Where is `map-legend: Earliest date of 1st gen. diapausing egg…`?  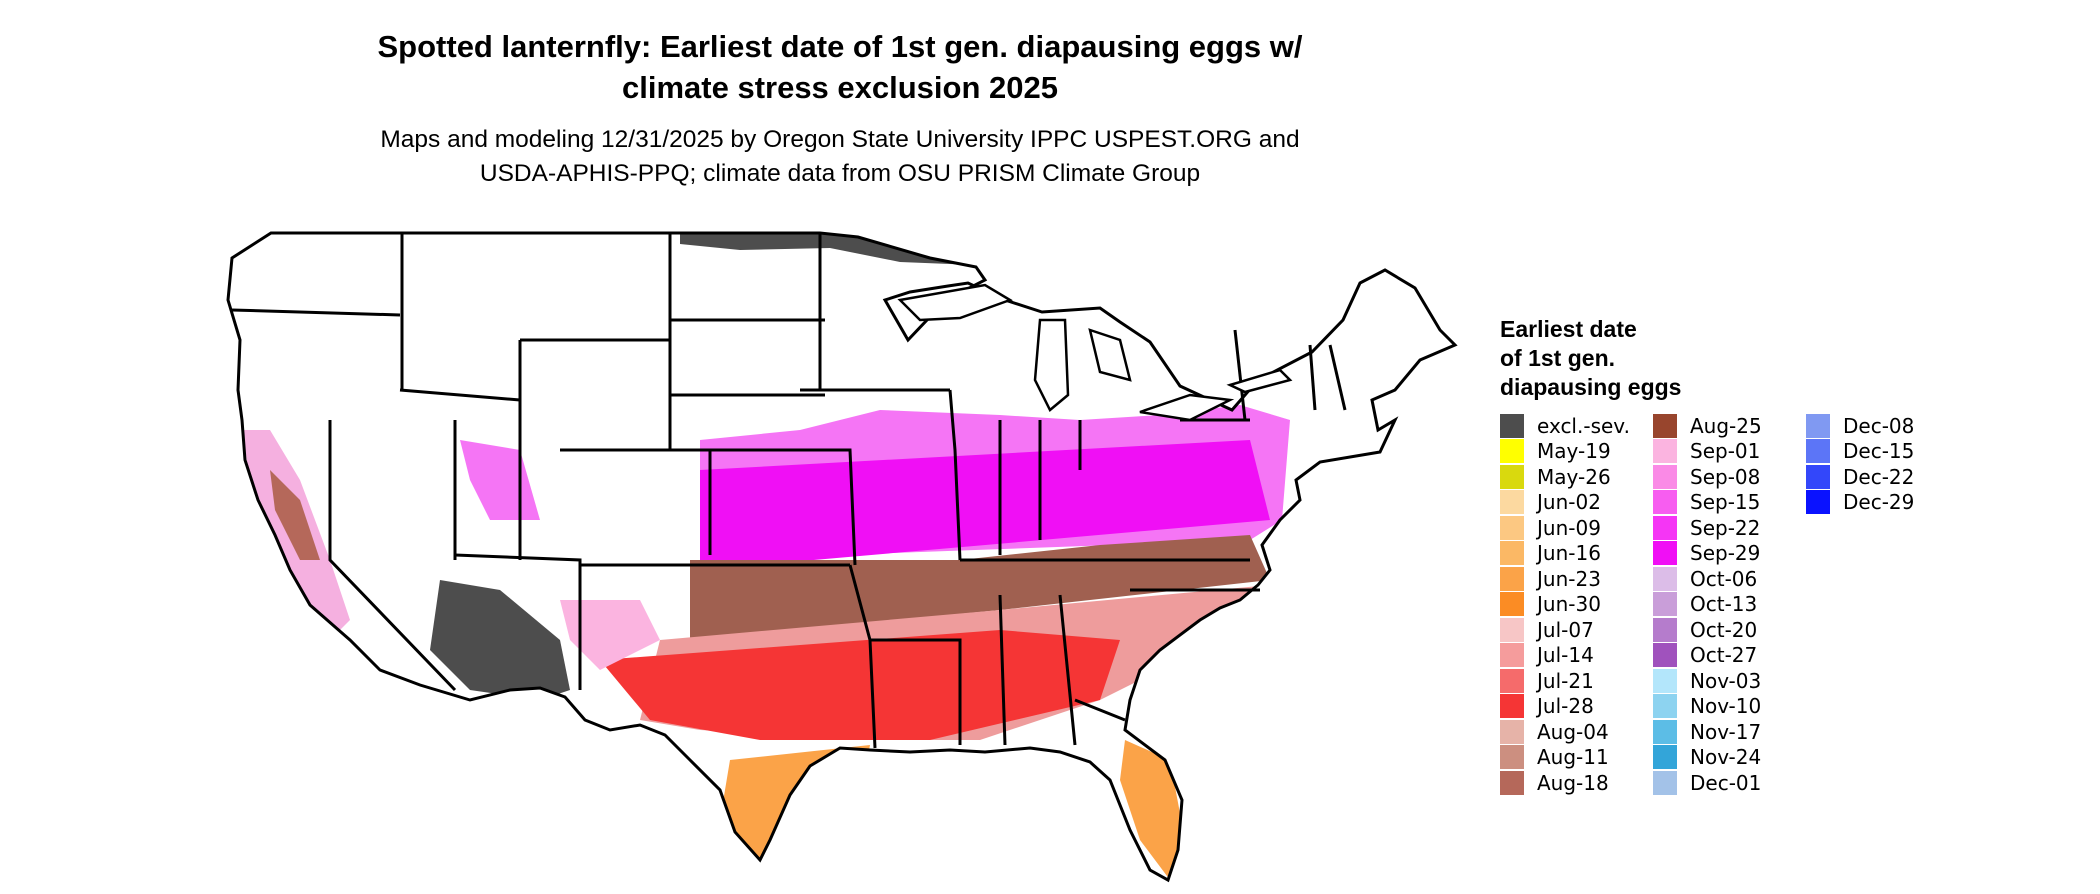
map-legend: Earliest date of 1st gen. diapausing egg… is located at coordinates (1721, 555).